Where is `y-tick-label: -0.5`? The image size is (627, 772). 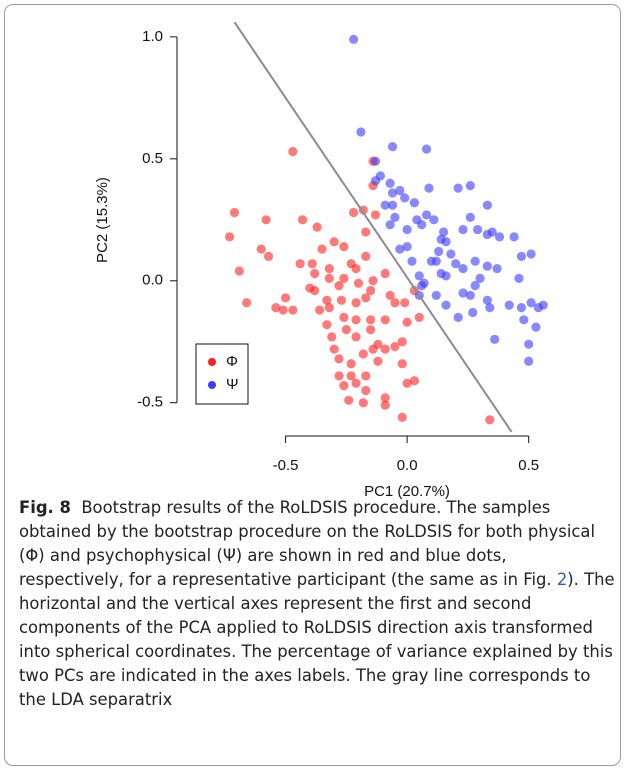
y-tick-label: -0.5 is located at coordinates (150, 402).